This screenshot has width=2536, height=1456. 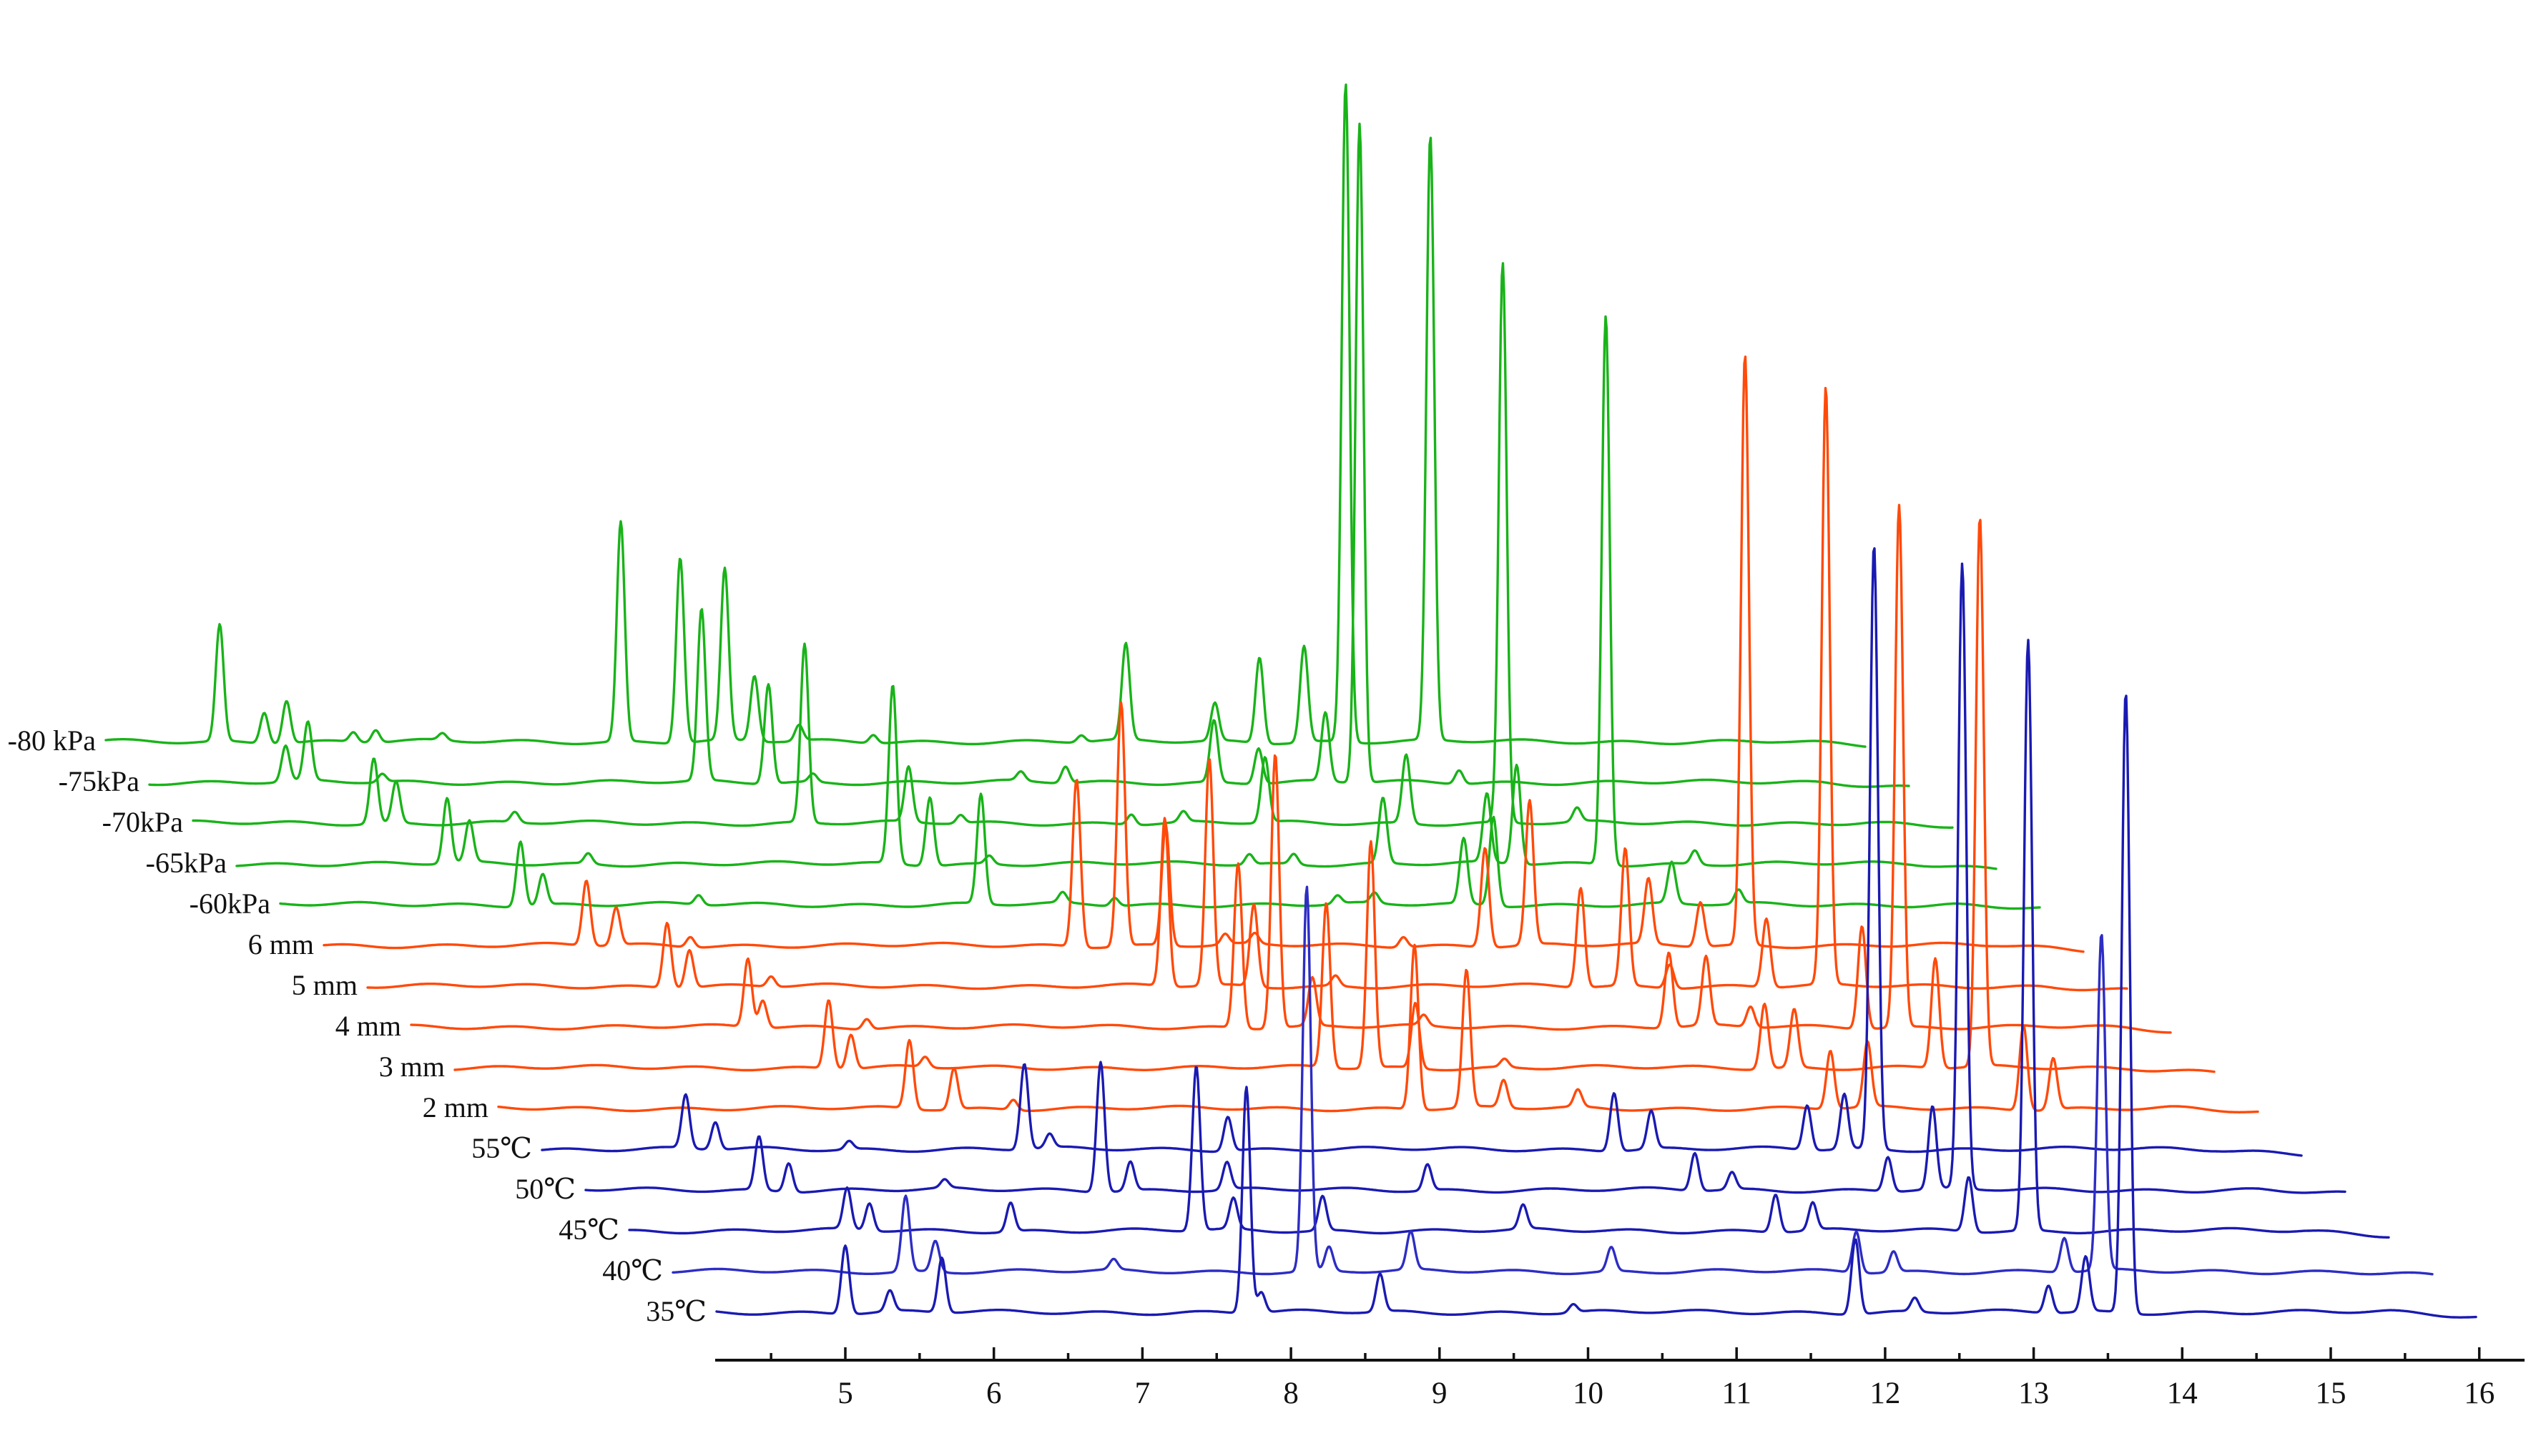 I want to click on row-label: 5 mm, so click(x=325, y=985).